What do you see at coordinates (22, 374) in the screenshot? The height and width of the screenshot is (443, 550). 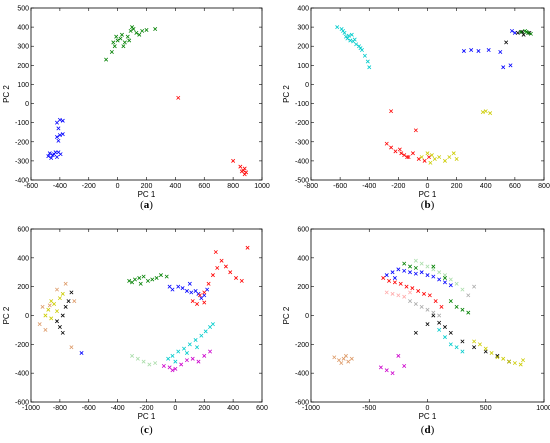 I see `y-tick-label: -400` at bounding box center [22, 374].